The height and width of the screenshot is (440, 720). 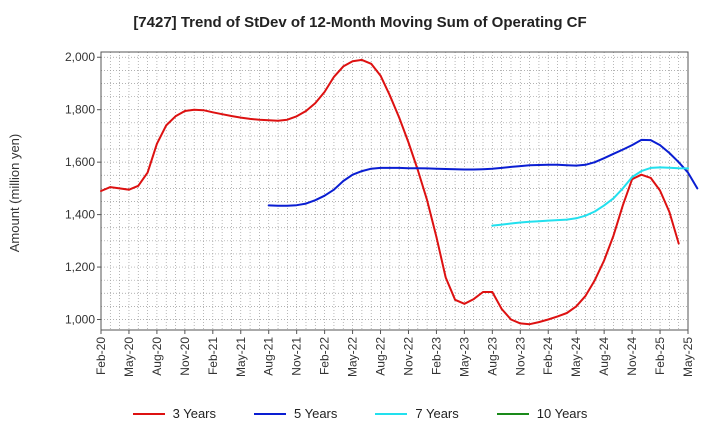 What do you see at coordinates (360, 413) in the screenshot?
I see `legend: 3 Years 5 Years 7 Years 10 Years` at bounding box center [360, 413].